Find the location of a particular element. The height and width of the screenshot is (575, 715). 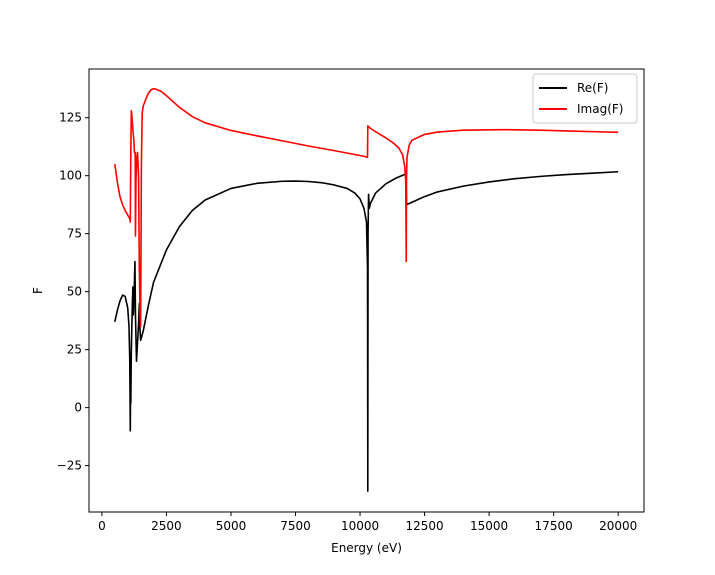

legend-box is located at coordinates (585, 98).